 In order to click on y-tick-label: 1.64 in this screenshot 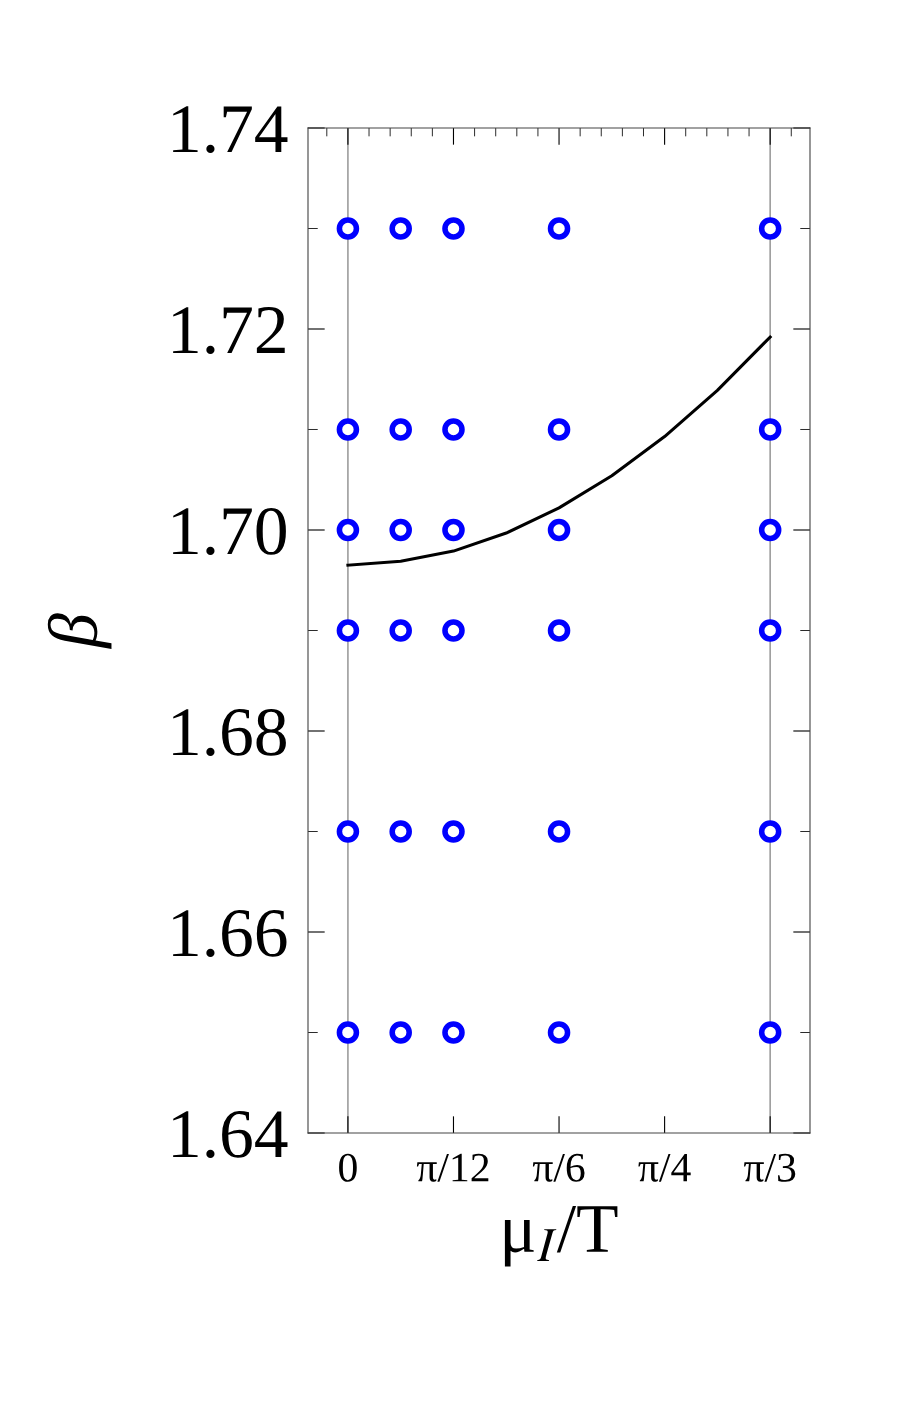, I will do `click(230, 1135)`.